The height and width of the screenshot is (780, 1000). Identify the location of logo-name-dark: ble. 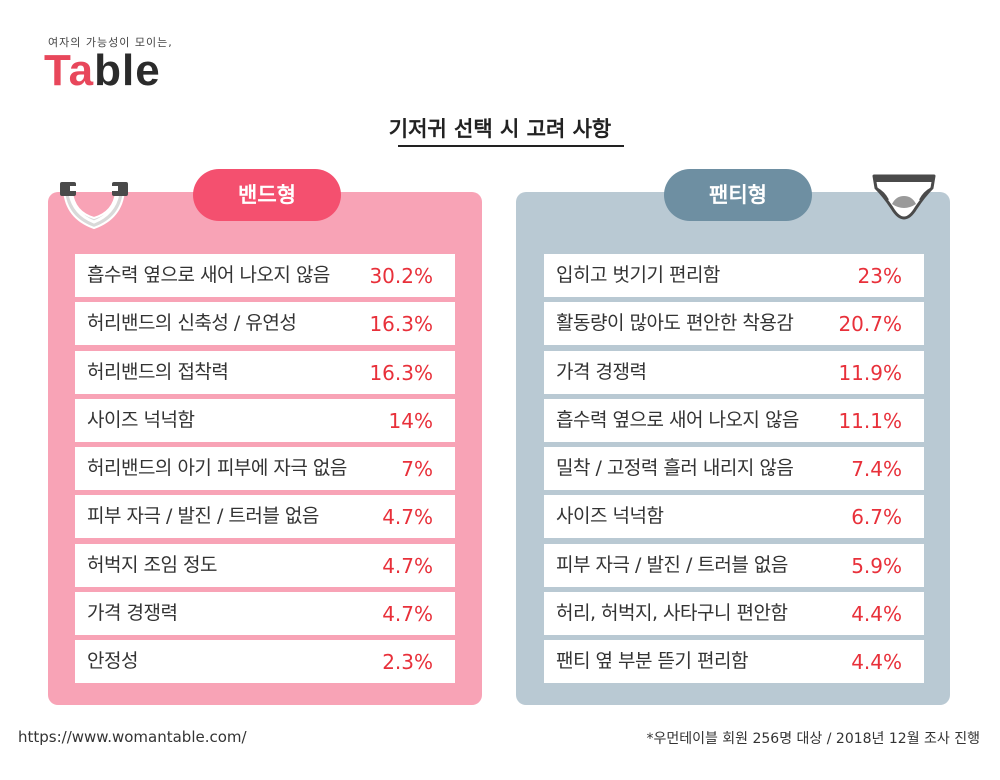
(127, 70).